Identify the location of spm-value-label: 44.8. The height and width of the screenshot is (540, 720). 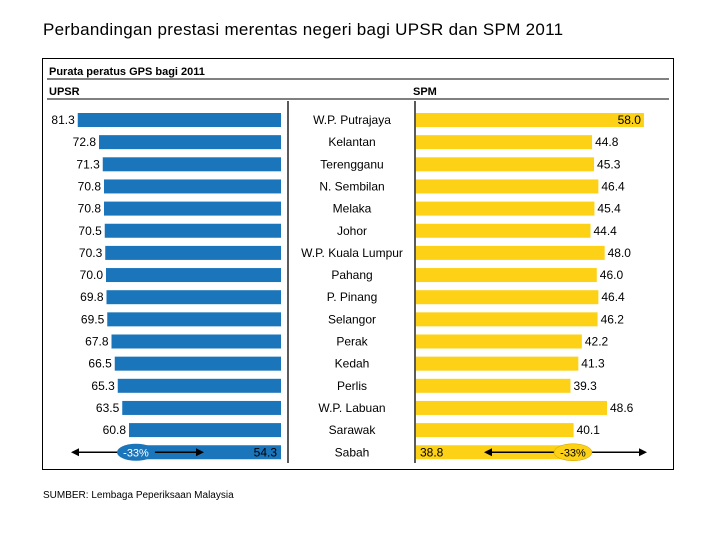
(607, 142).